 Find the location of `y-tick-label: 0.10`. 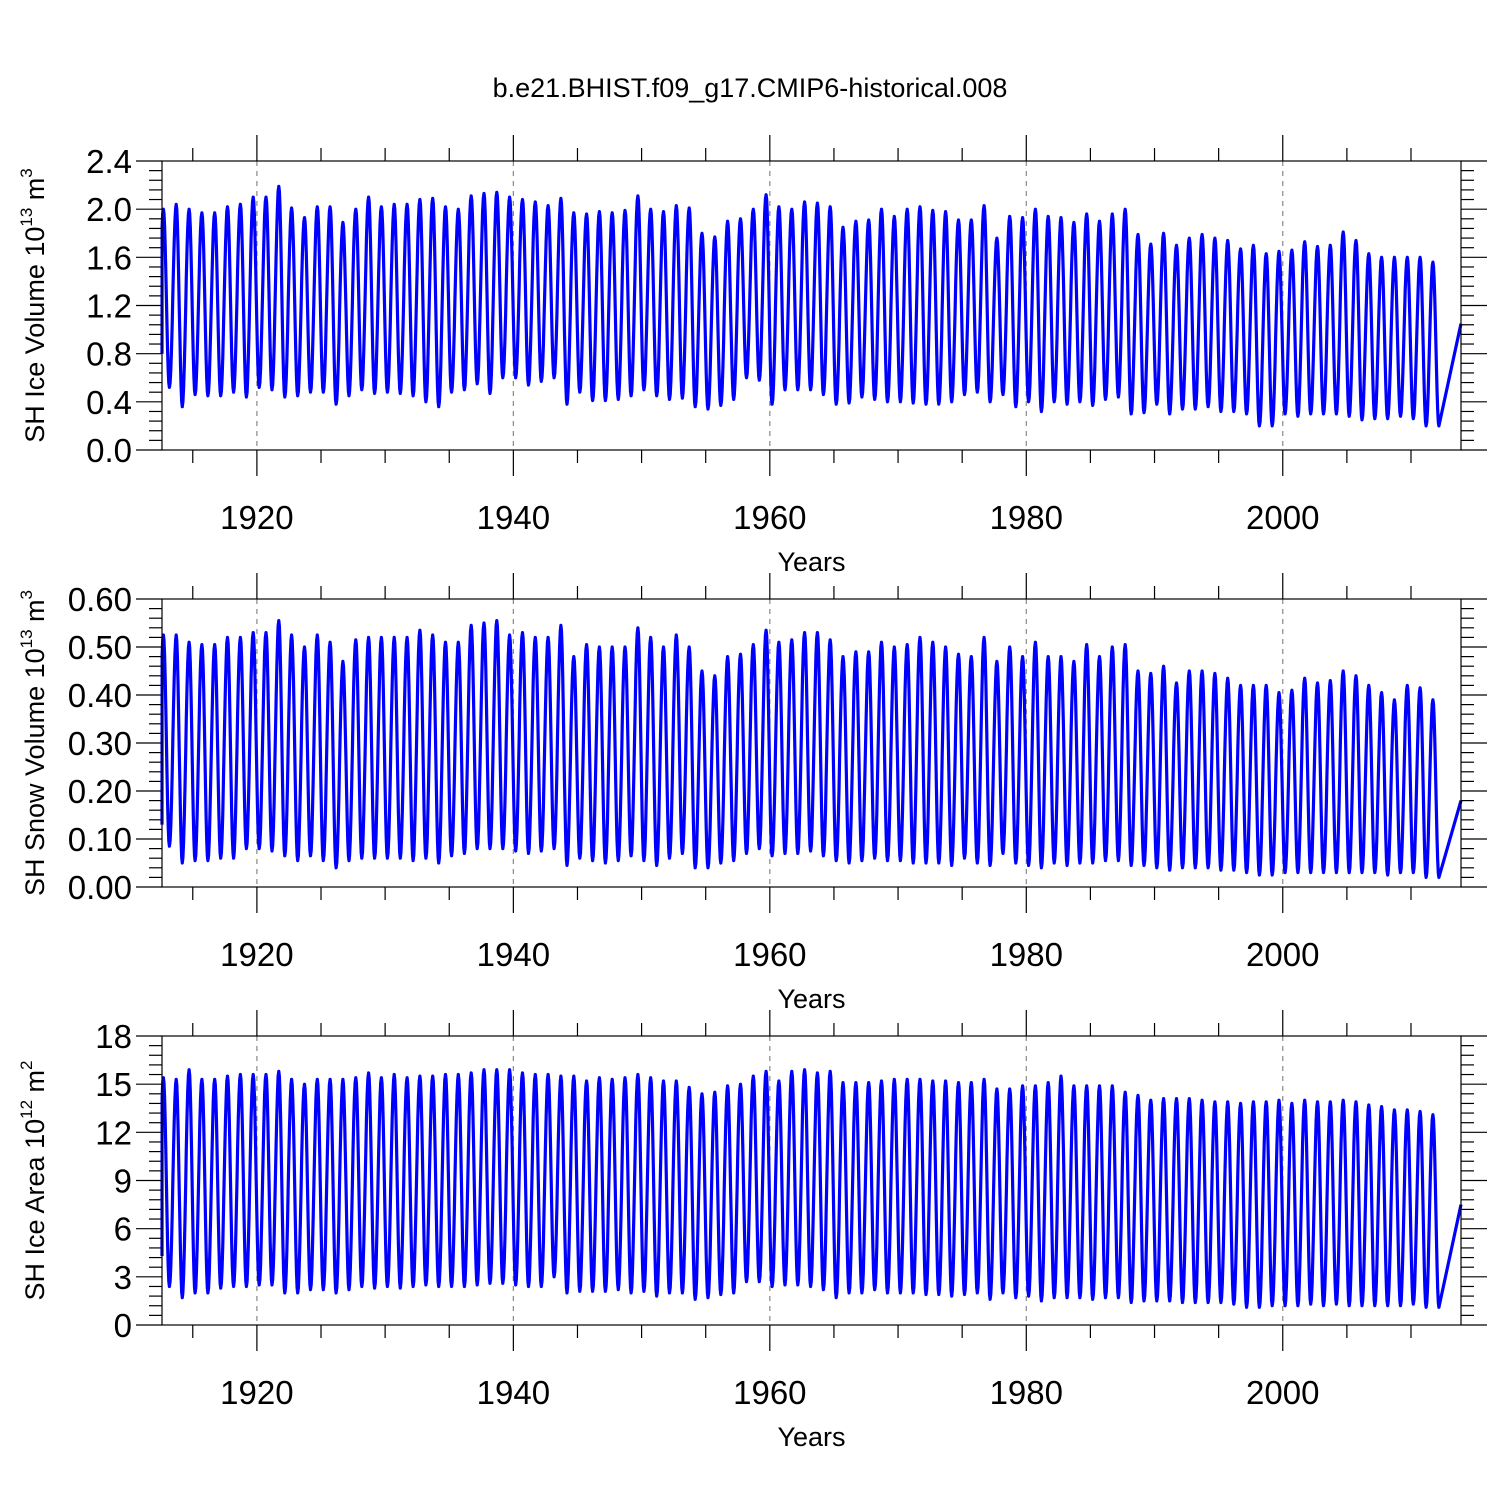

y-tick-label: 0.10 is located at coordinates (100, 839).